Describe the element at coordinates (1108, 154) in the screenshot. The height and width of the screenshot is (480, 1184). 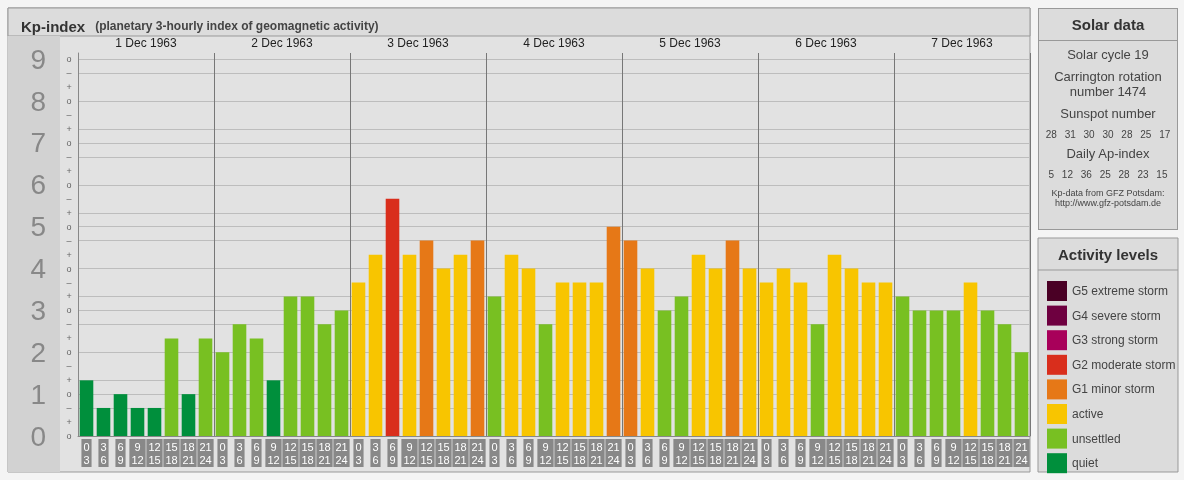
I see `text: Daily Ap-index` at that location.